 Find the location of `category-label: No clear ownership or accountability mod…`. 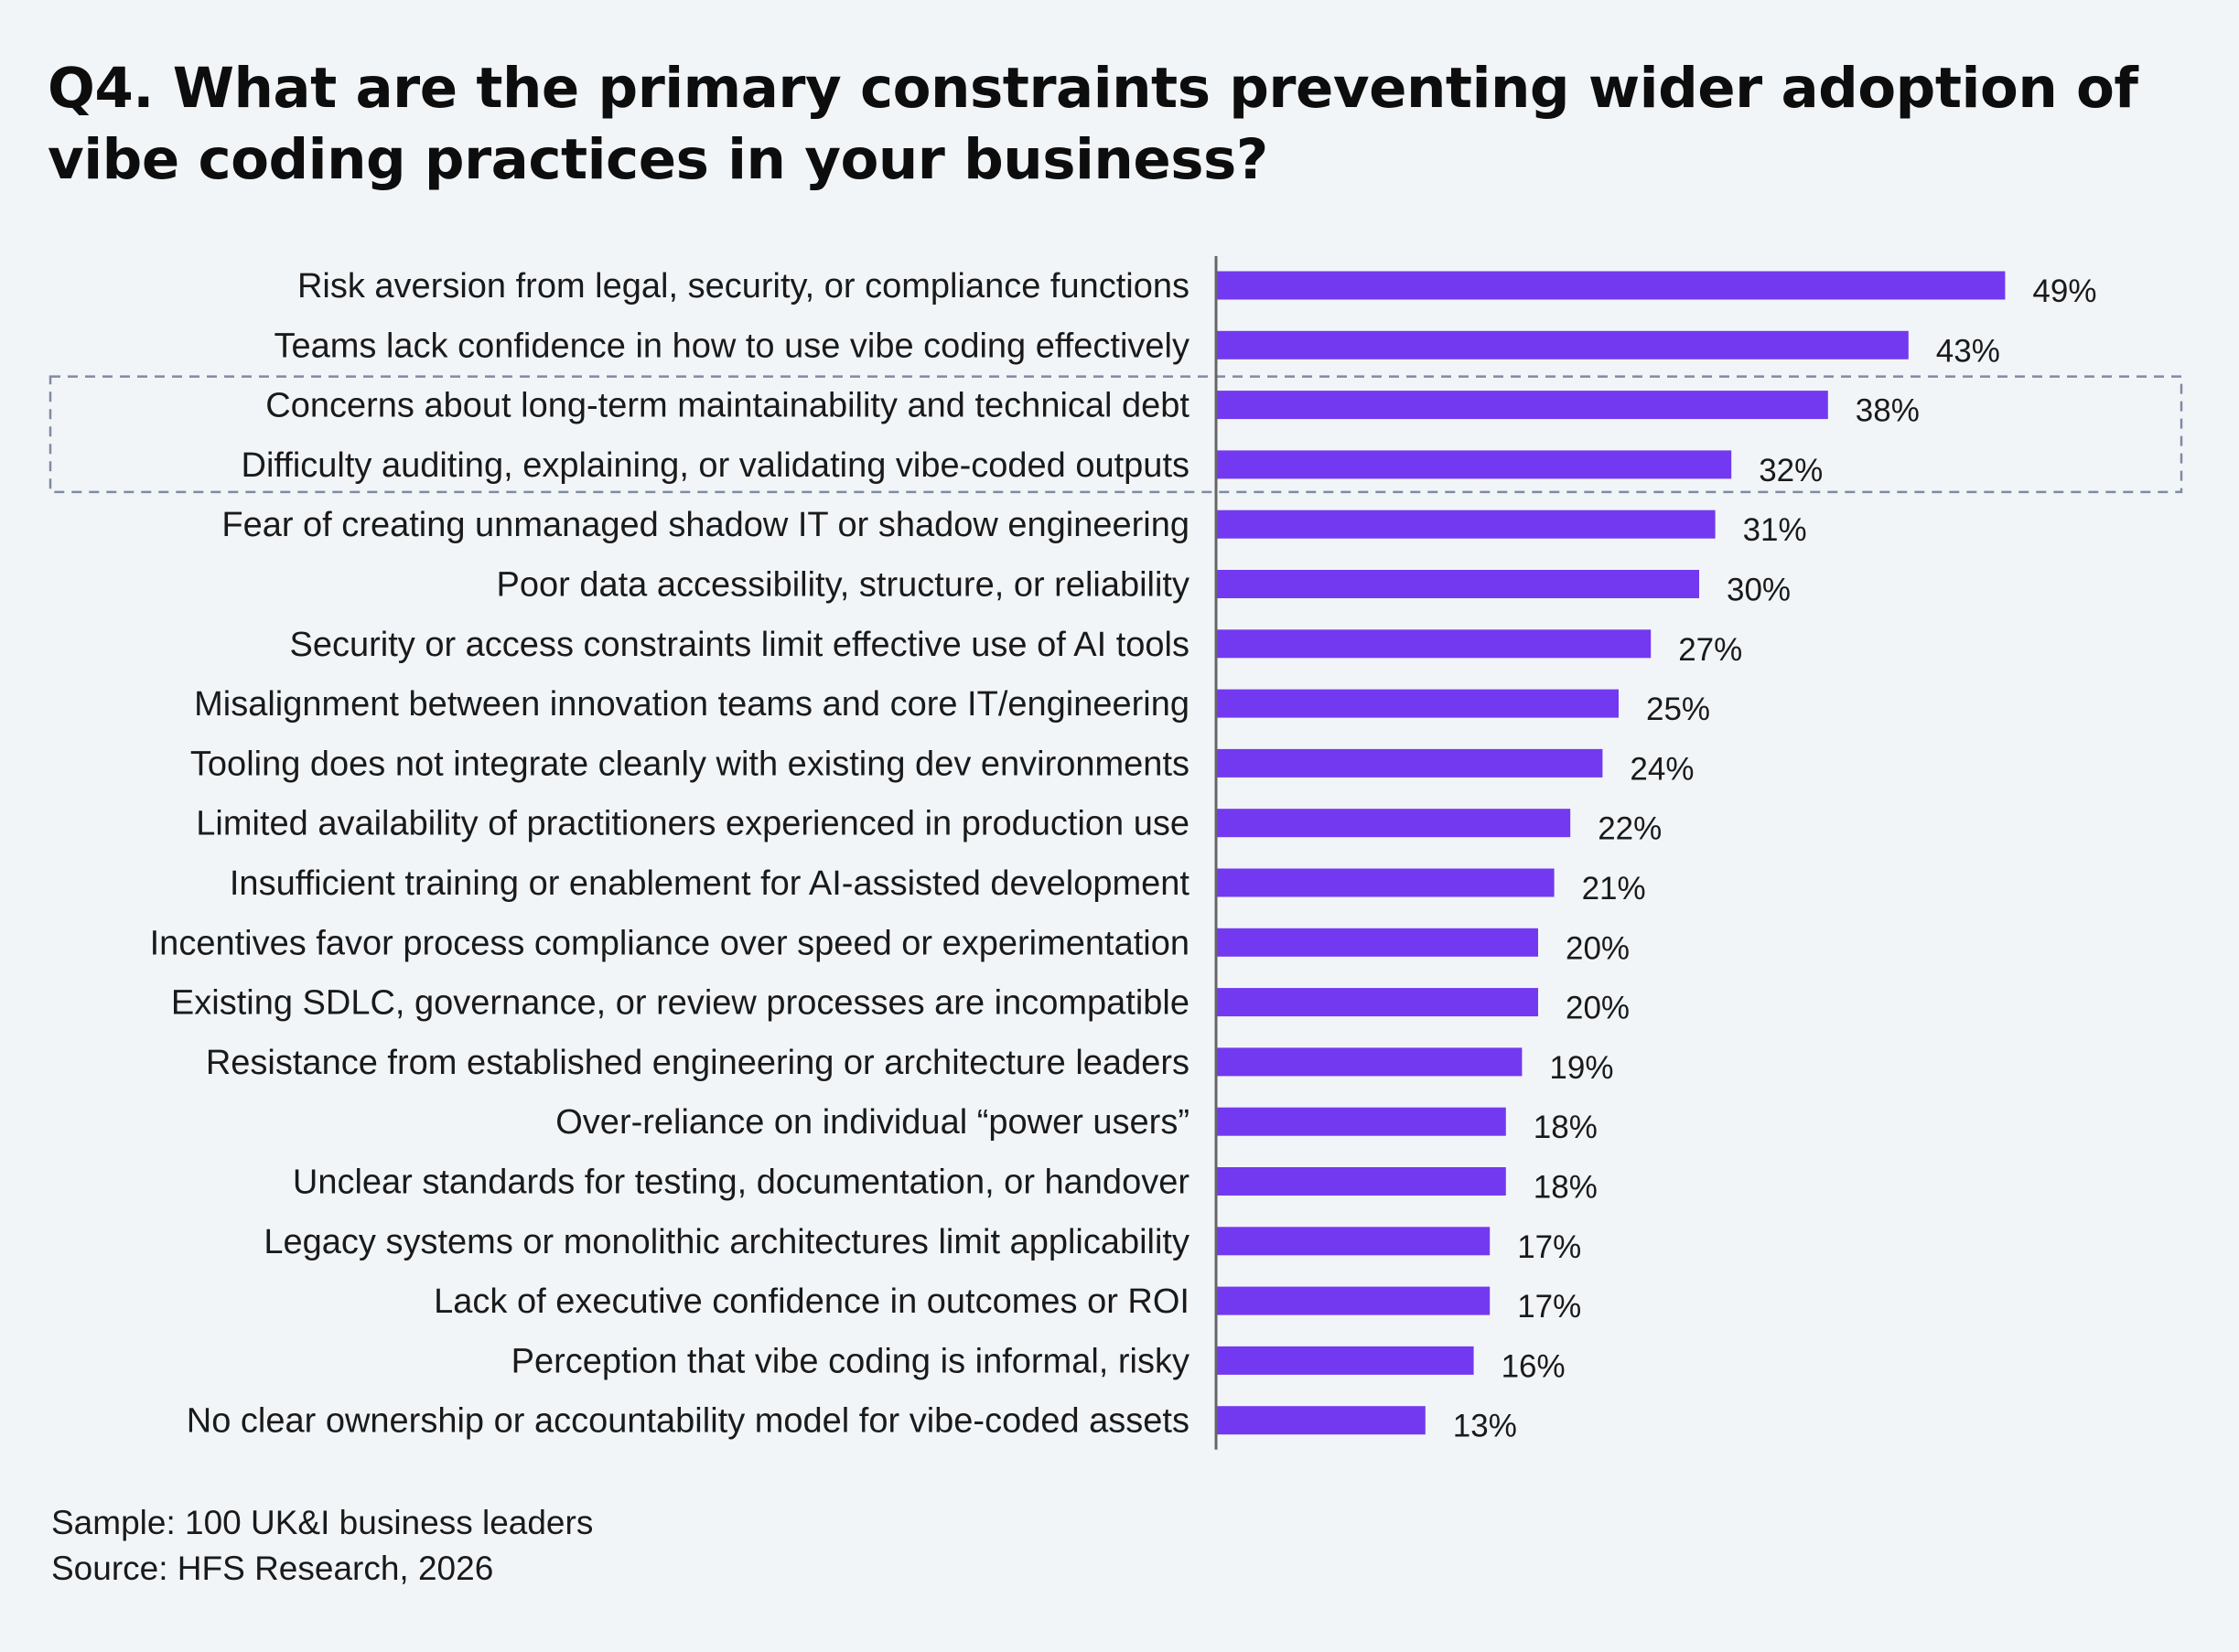

category-label: No clear ownership or accountability mod… is located at coordinates (688, 1421).